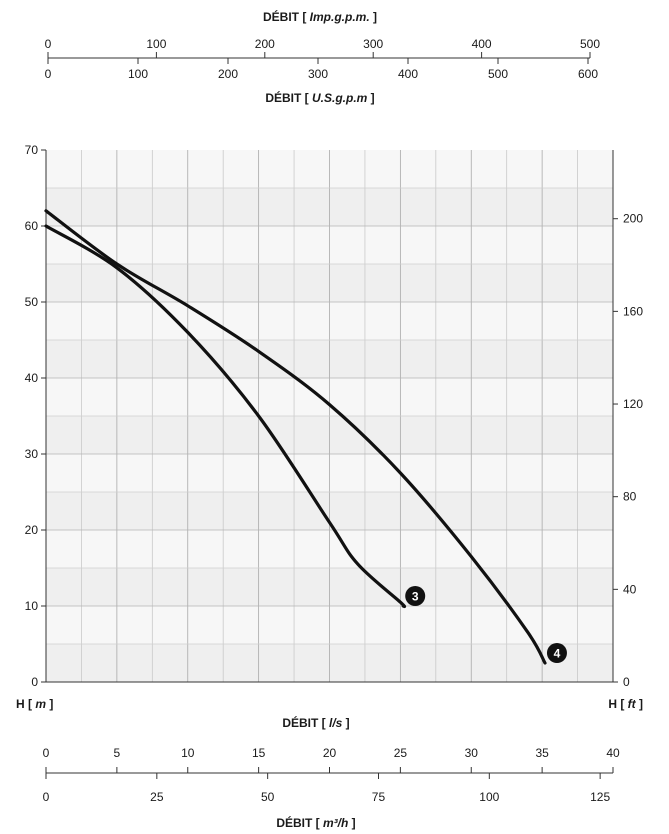  I want to click on y-left-bracket-close: ], so click(49, 704).